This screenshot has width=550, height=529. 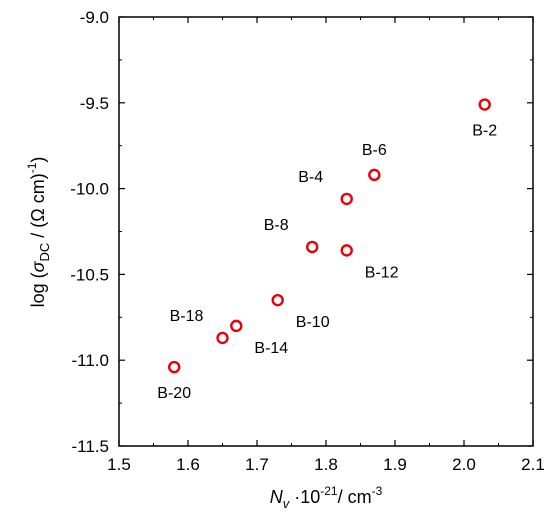 What do you see at coordinates (187, 316) in the screenshot?
I see `point-label: B-18` at bounding box center [187, 316].